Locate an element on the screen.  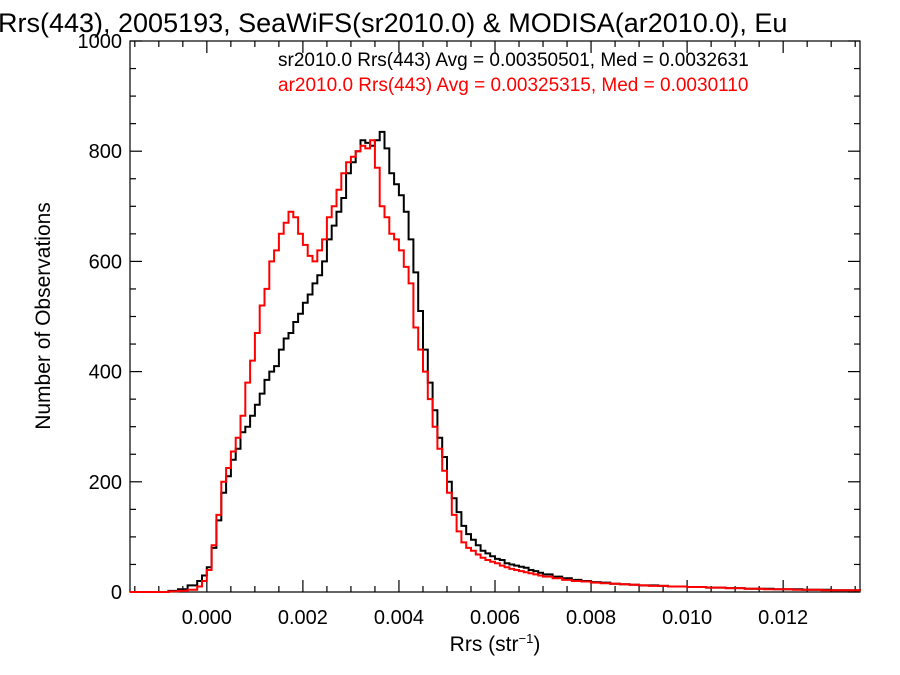
x-tick-label: 0.010 is located at coordinates (687, 618).